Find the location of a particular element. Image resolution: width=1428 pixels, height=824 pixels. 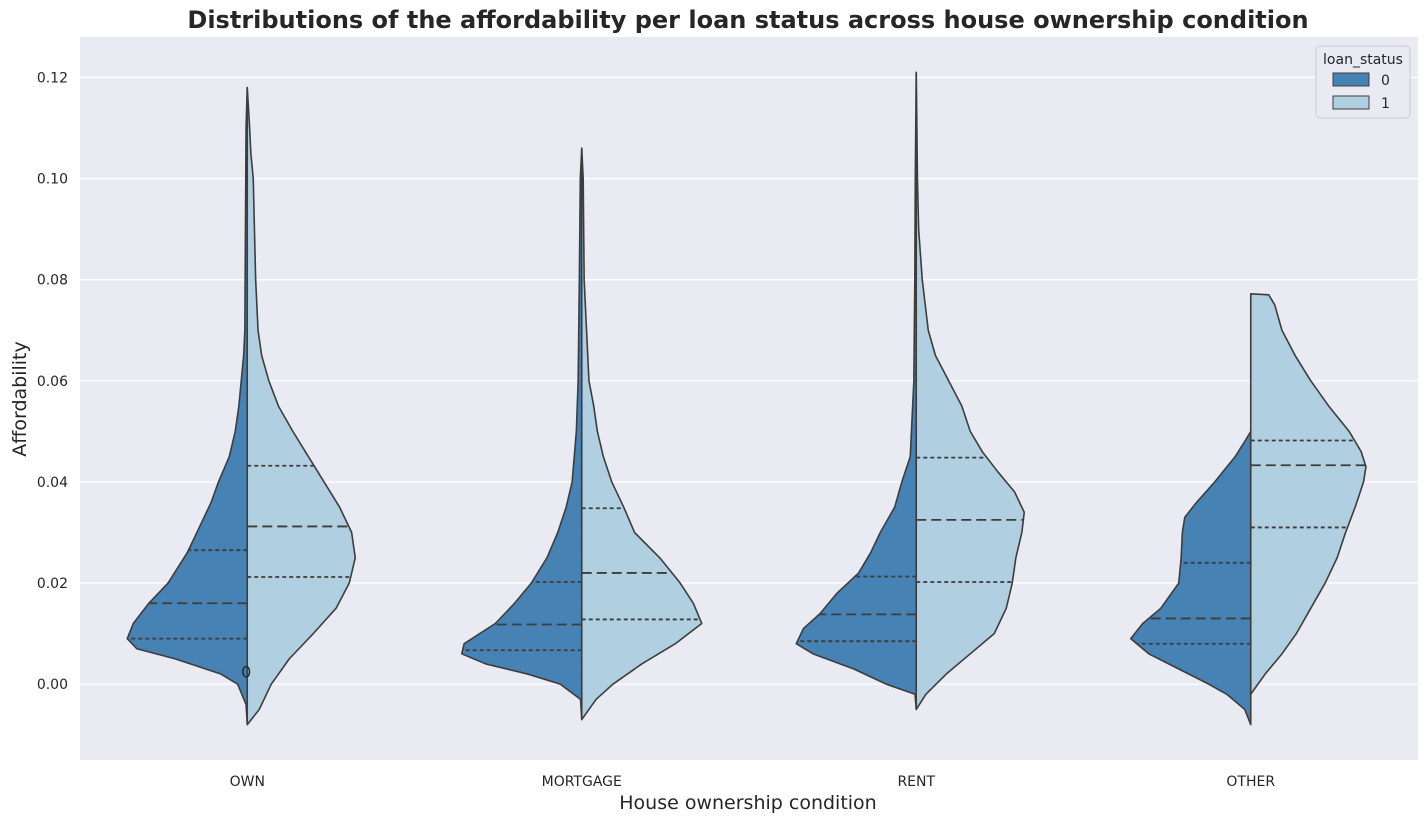

y-tick-label: 0.02 is located at coordinates (52, 584).